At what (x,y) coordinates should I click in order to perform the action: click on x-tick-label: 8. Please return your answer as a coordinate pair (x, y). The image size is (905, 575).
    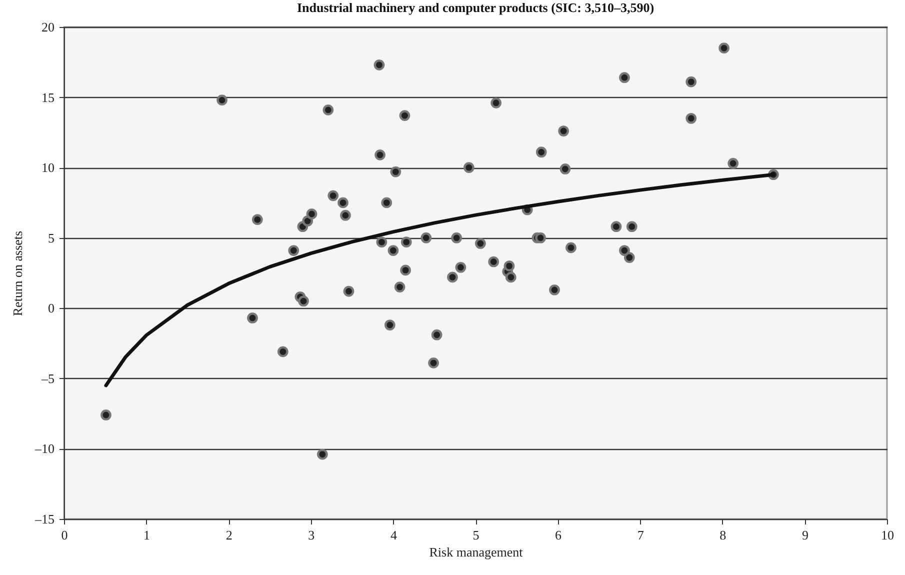
    Looking at the image, I should click on (723, 535).